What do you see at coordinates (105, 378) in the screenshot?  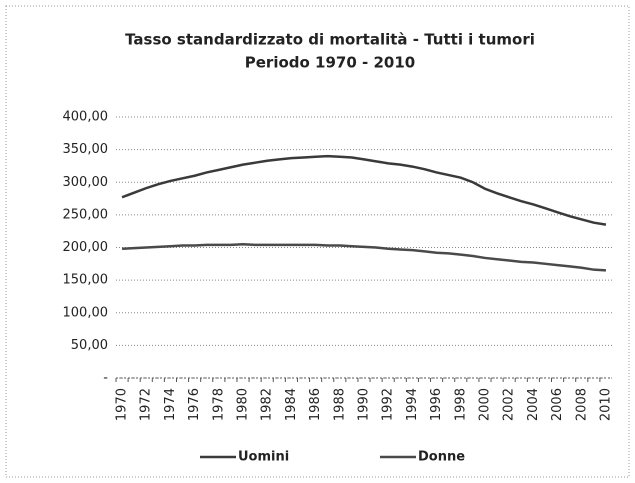 I see `y-tick-label: -` at bounding box center [105, 378].